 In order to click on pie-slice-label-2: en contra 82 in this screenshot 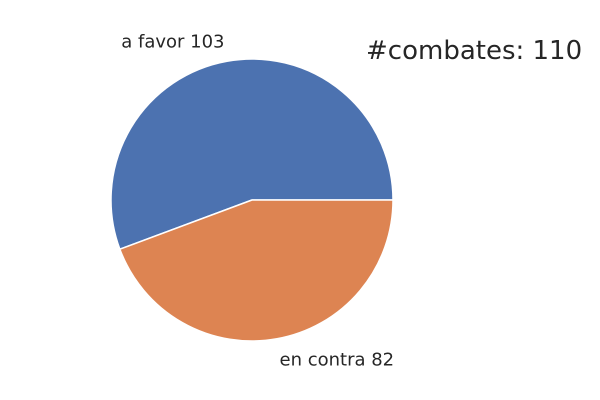, I will do `click(337, 359)`.